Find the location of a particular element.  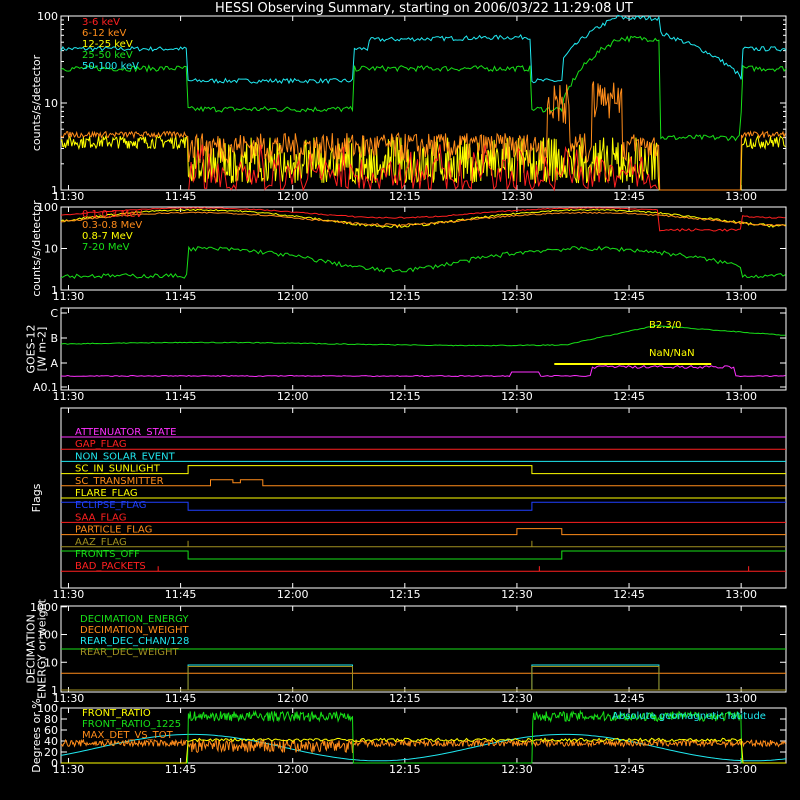

gamma-legend-entry: 0.3-0.8 MeV is located at coordinates (112, 225).